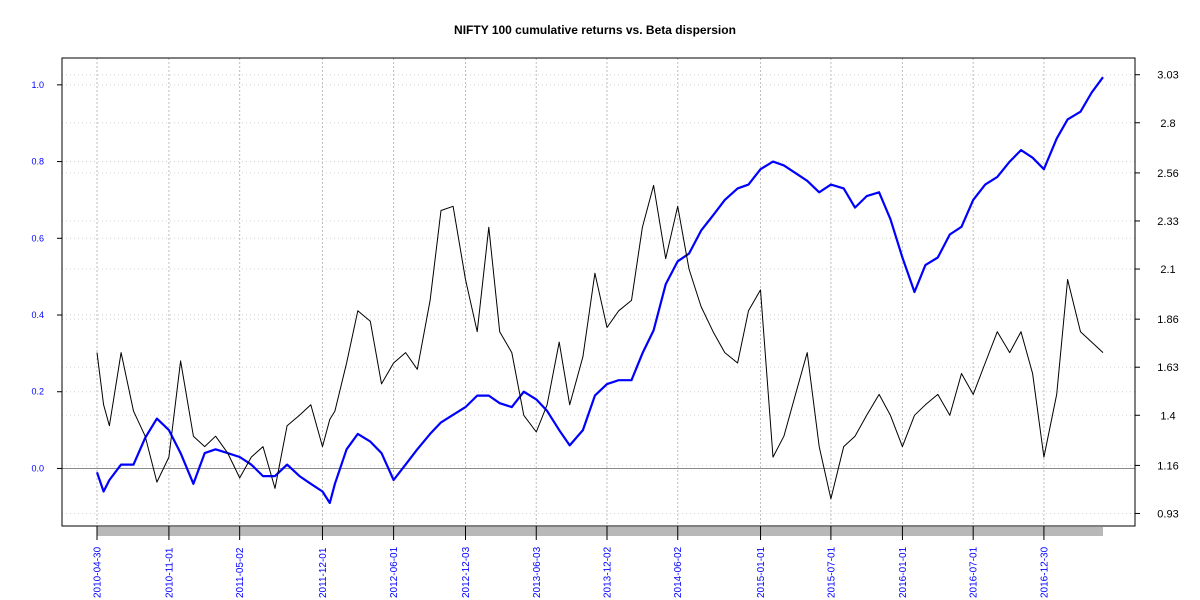 The height and width of the screenshot is (600, 1200). What do you see at coordinates (46, 276) in the screenshot?
I see `left-y-axis: 0.0 0.2 0.4 0.6 0.8 1.0` at bounding box center [46, 276].